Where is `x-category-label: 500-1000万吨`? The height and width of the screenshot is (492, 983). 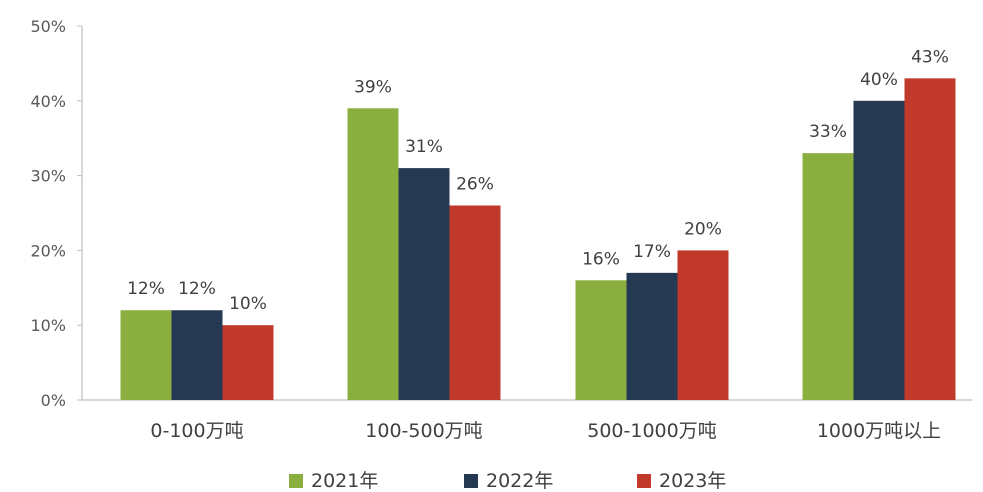 x-category-label: 500-1000万吨 is located at coordinates (651, 431).